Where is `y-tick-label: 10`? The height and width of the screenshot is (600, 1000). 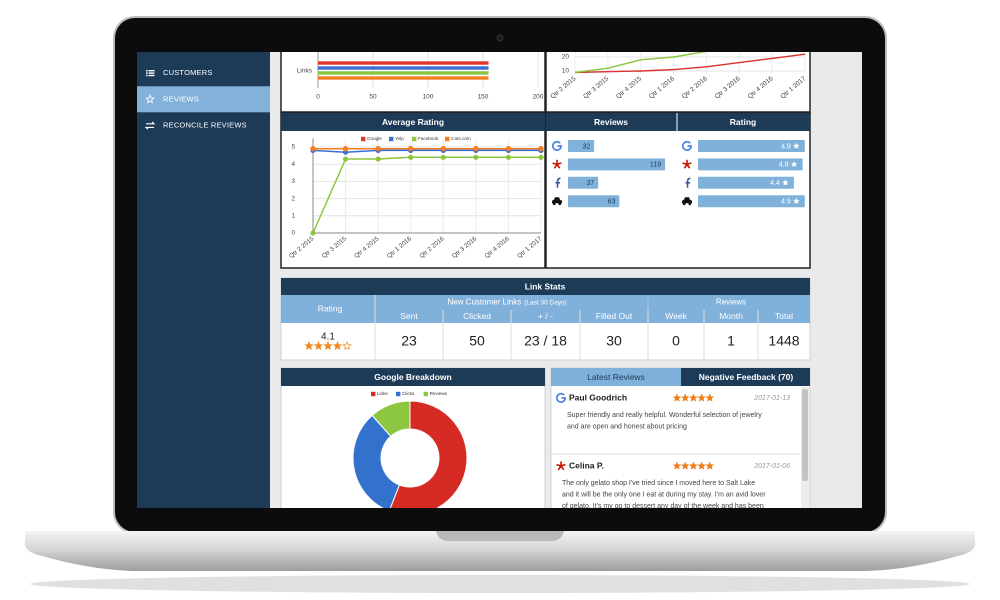 y-tick-label: 10 is located at coordinates (566, 71).